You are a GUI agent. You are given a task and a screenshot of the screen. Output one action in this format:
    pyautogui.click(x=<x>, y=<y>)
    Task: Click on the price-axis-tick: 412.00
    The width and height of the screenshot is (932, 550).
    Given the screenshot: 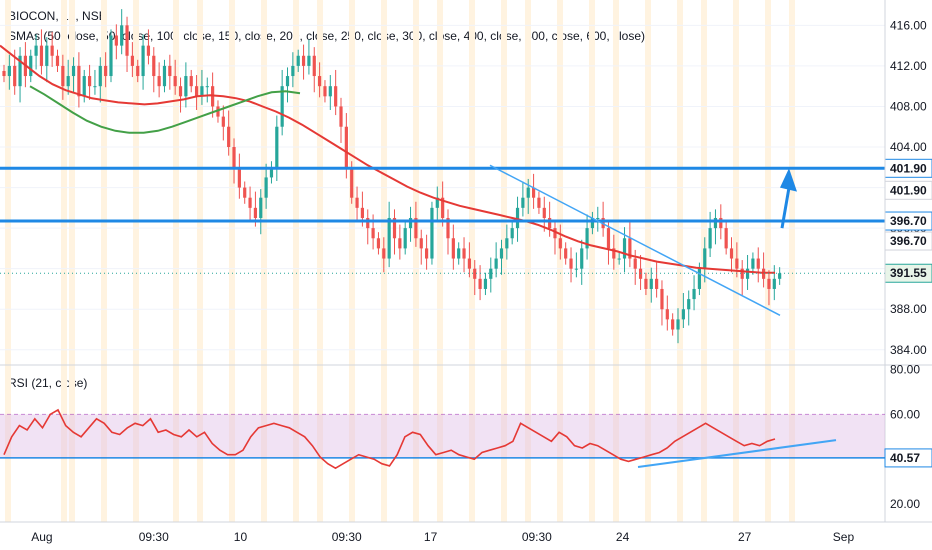 What is the action you would take?
    pyautogui.click(x=908, y=66)
    